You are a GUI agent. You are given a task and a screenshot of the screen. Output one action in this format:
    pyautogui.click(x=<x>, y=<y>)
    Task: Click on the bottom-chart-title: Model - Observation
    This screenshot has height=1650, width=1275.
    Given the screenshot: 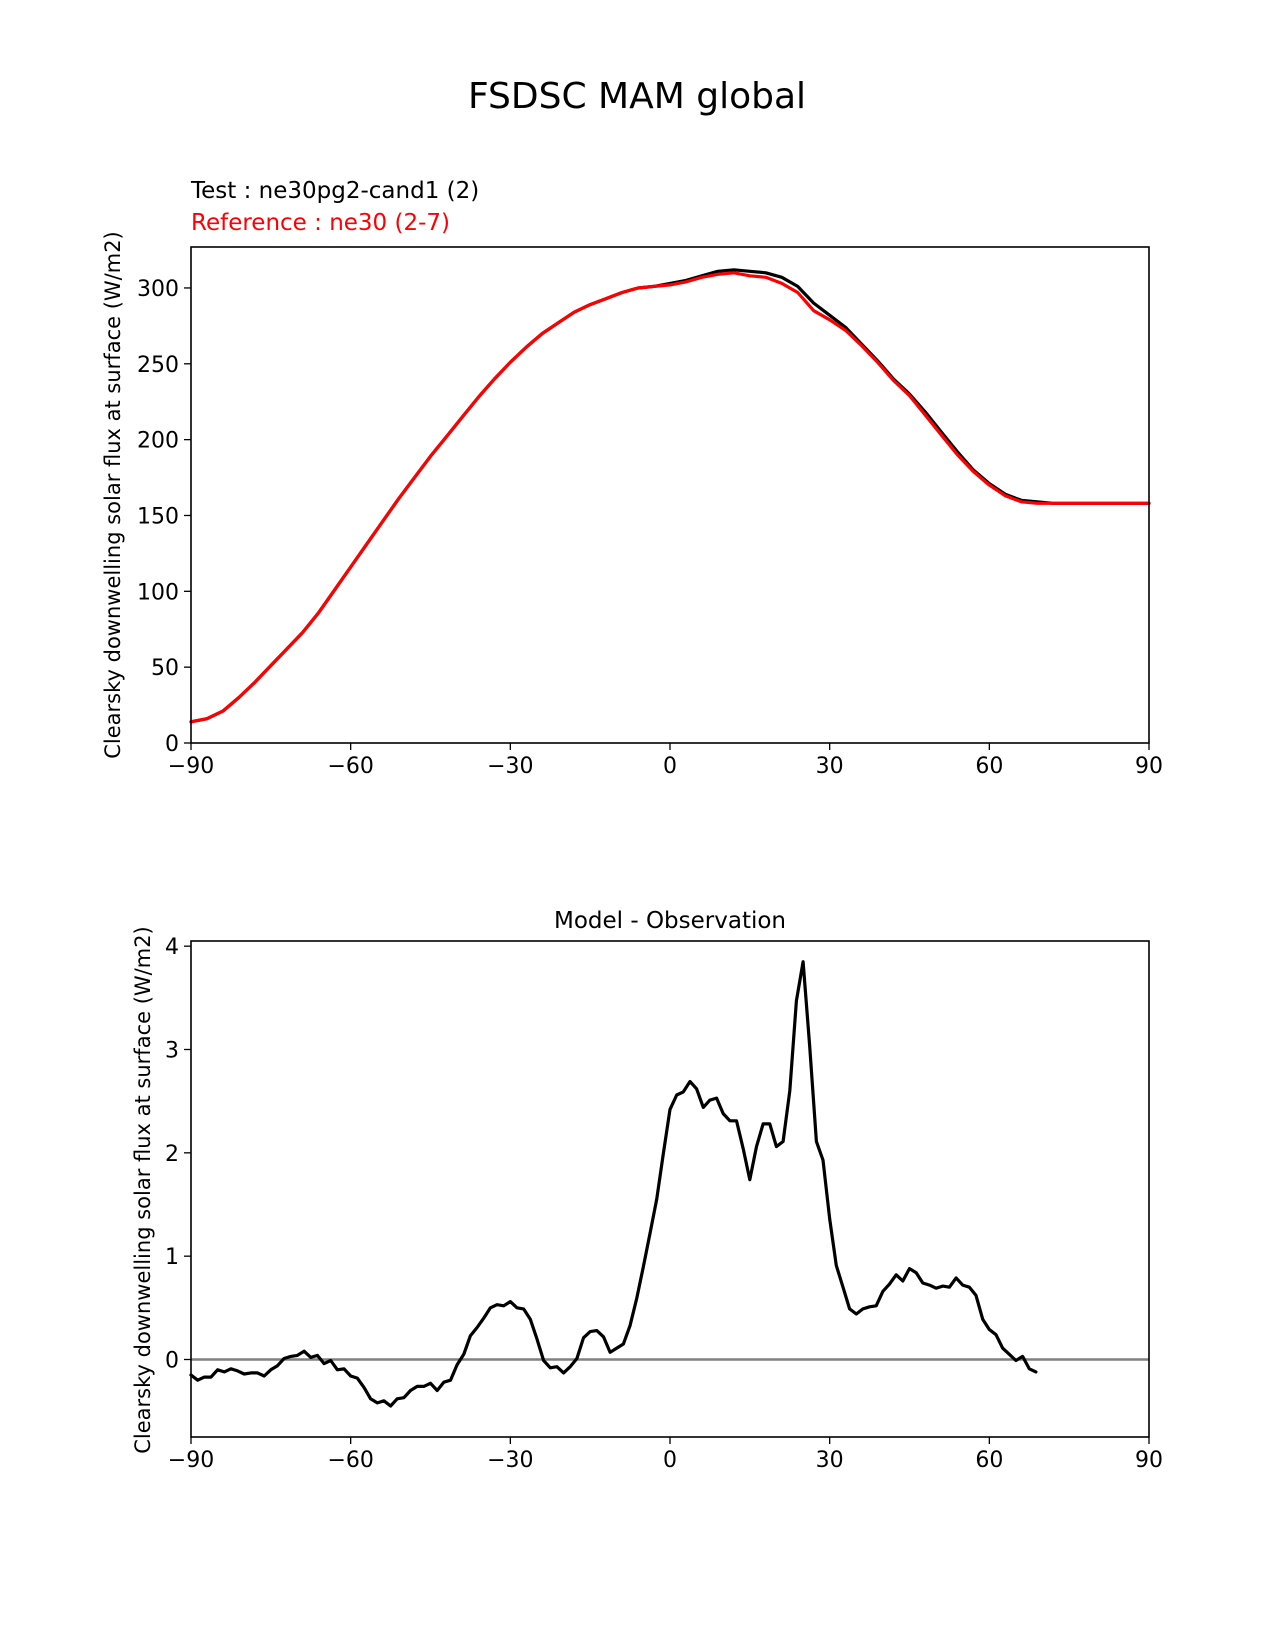 What is the action you would take?
    pyautogui.click(x=670, y=921)
    